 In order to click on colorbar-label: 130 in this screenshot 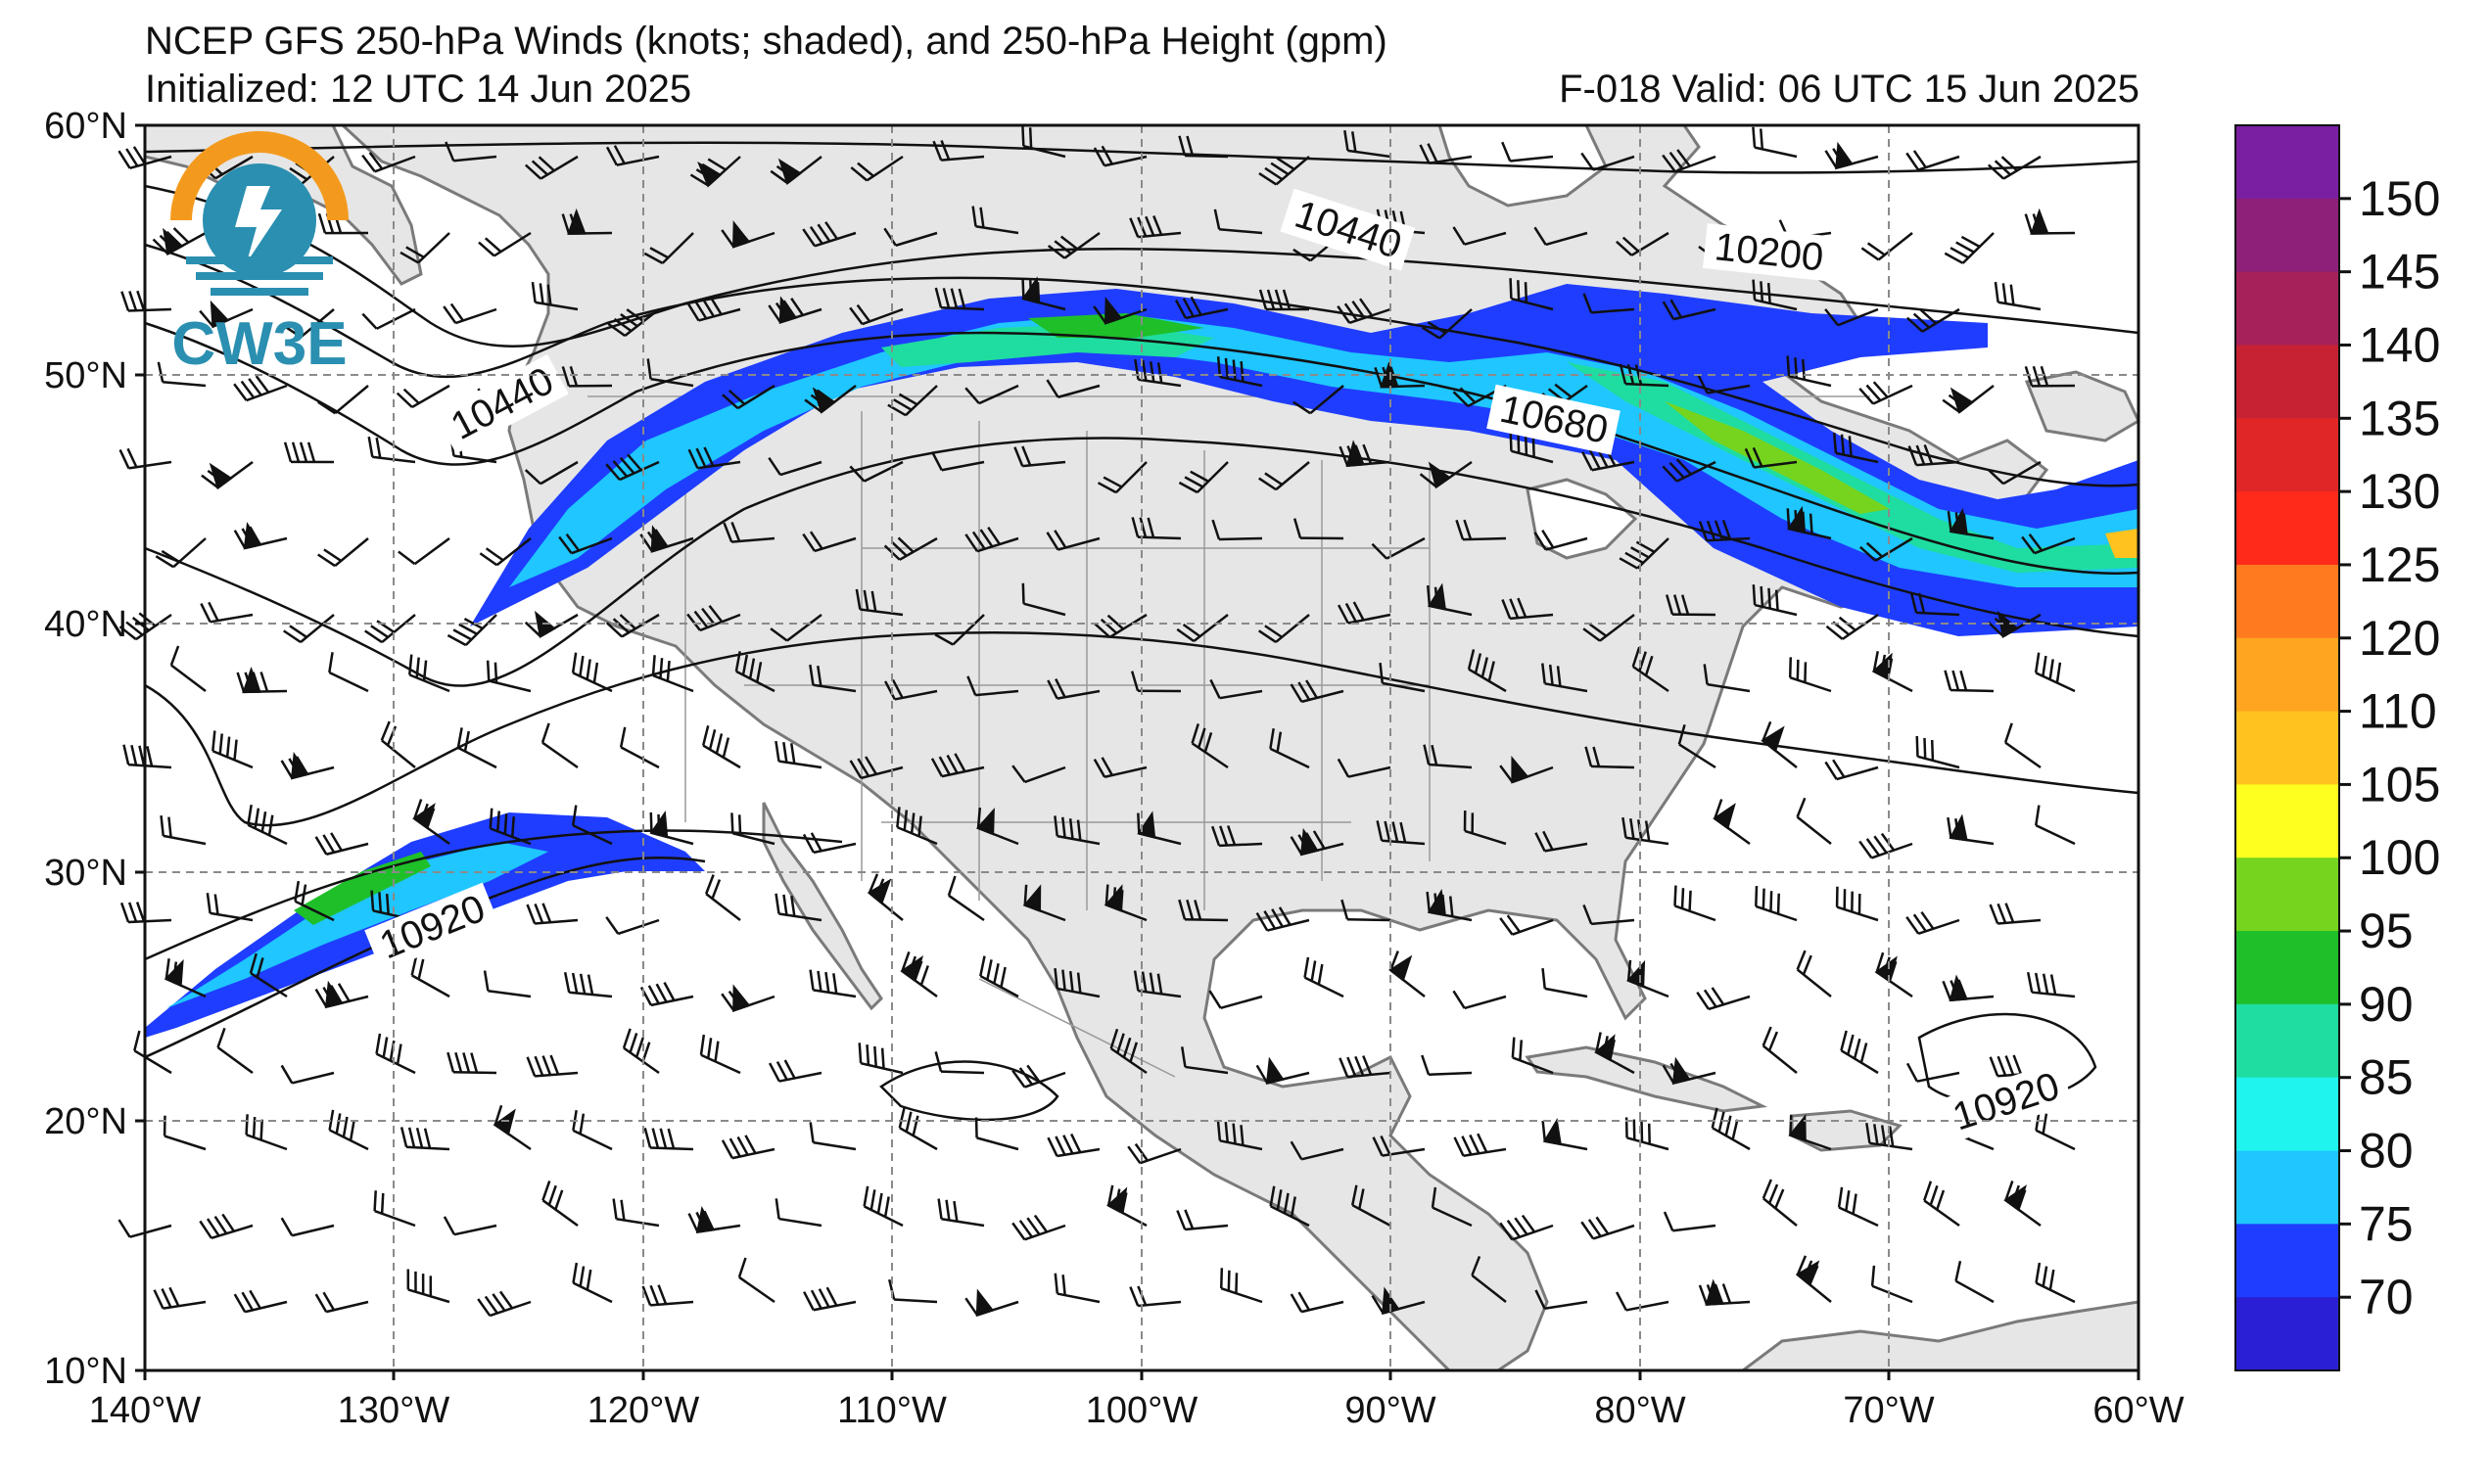, I will do `click(2399, 491)`.